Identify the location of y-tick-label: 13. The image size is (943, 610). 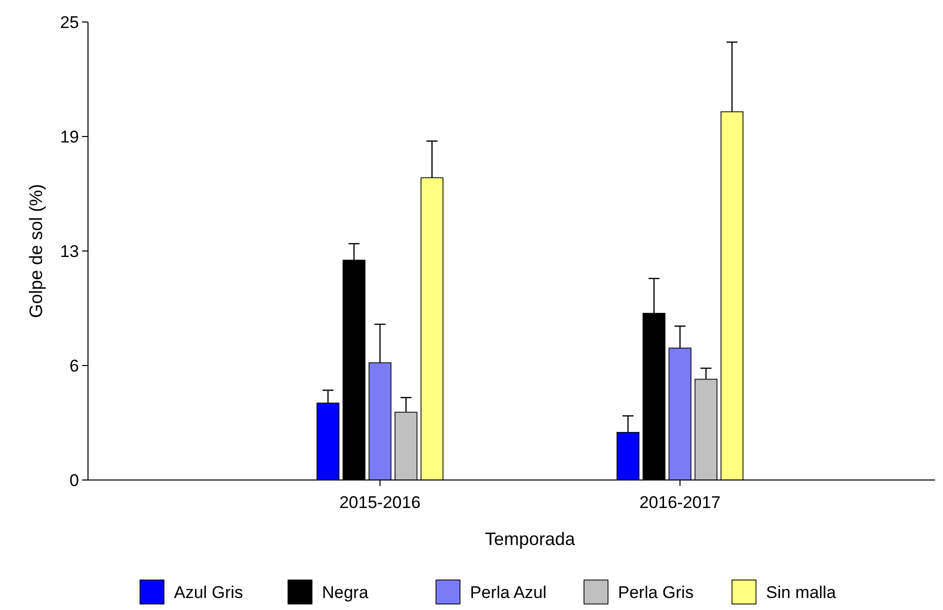
(69, 251).